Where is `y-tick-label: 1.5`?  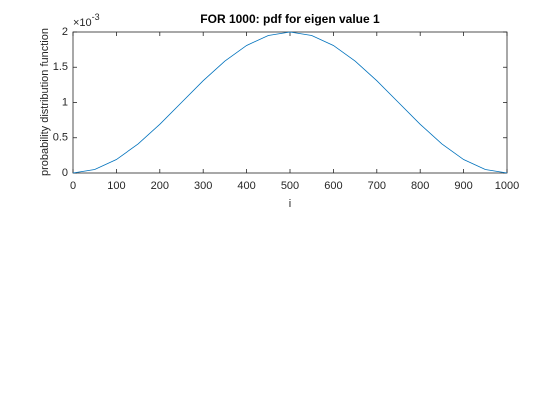
y-tick-label: 1.5 is located at coordinates (60, 67).